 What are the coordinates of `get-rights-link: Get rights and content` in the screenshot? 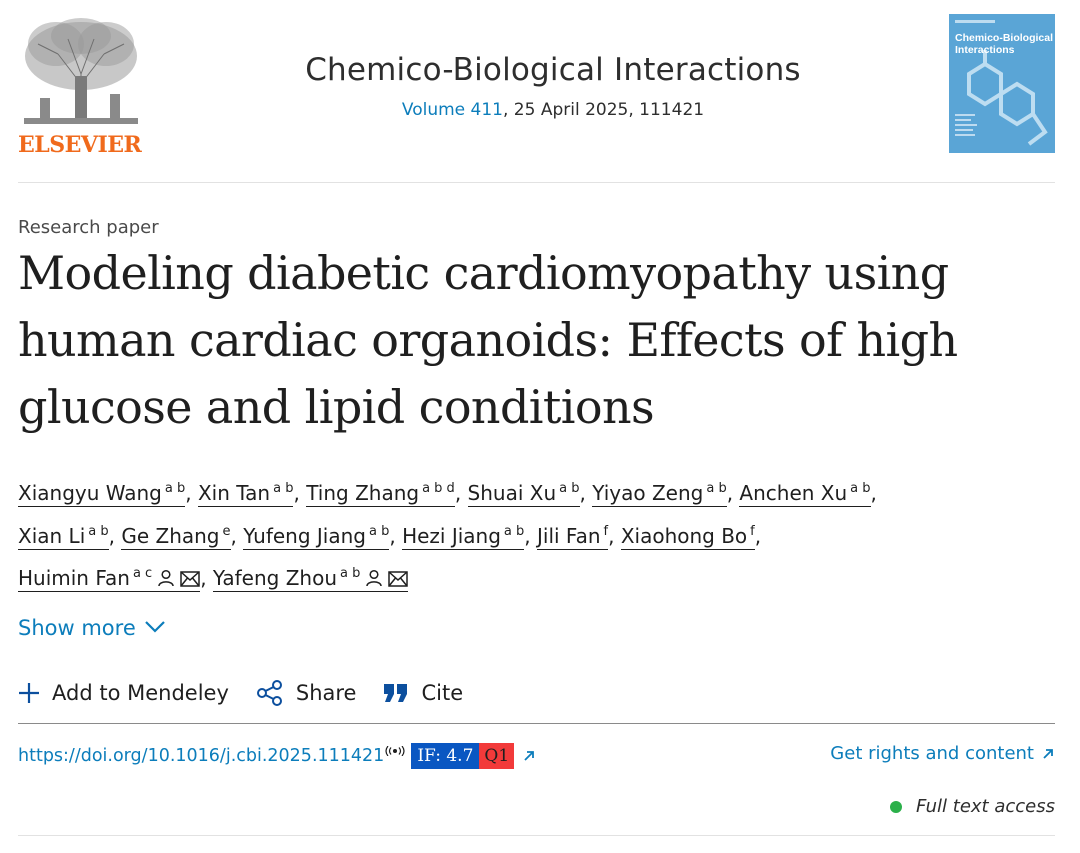 It's located at (942, 753).